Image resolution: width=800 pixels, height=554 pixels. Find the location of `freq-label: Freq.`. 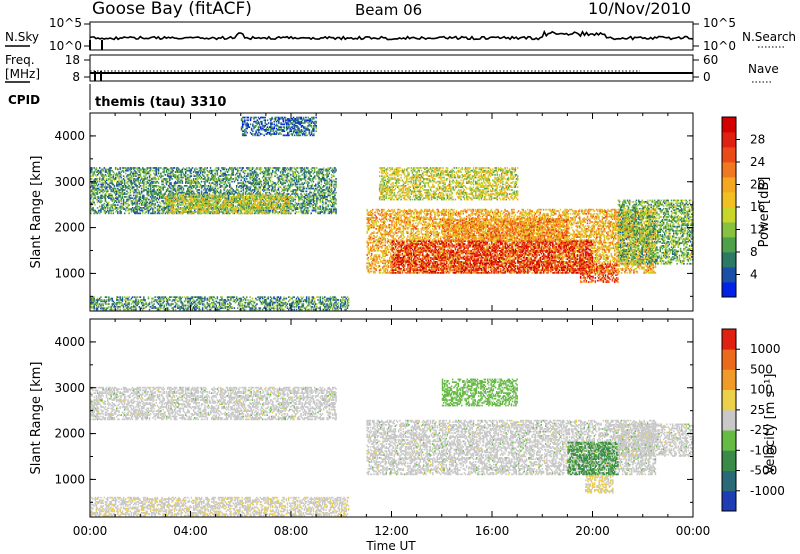

freq-label: Freq. is located at coordinates (20, 60).